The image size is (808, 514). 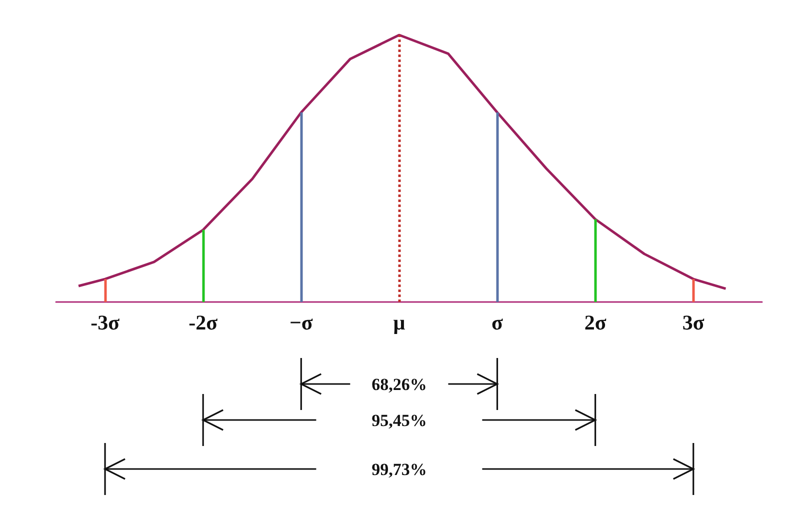 What do you see at coordinates (595, 322) in the screenshot?
I see `x-tick-label: 2σ` at bounding box center [595, 322].